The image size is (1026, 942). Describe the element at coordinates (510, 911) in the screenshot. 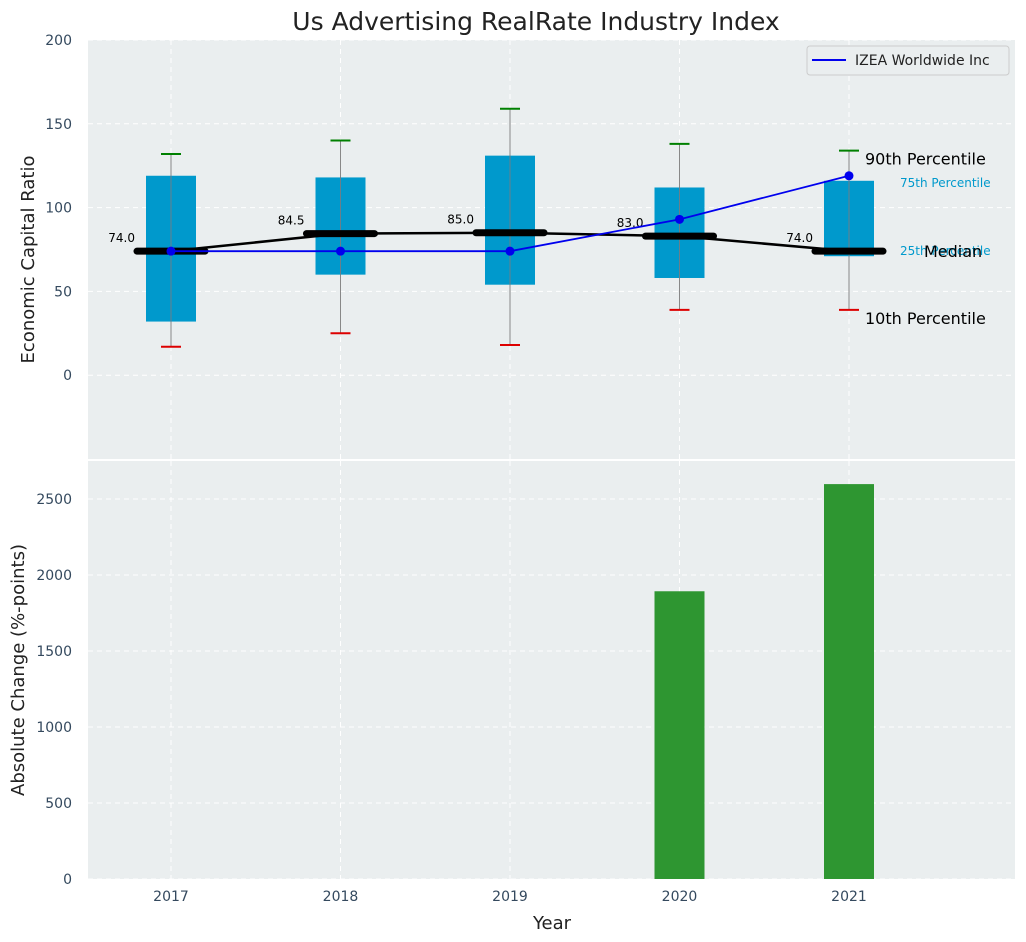

I see `x-axis: 2017 2018 2019 2020 2021 Year` at that location.